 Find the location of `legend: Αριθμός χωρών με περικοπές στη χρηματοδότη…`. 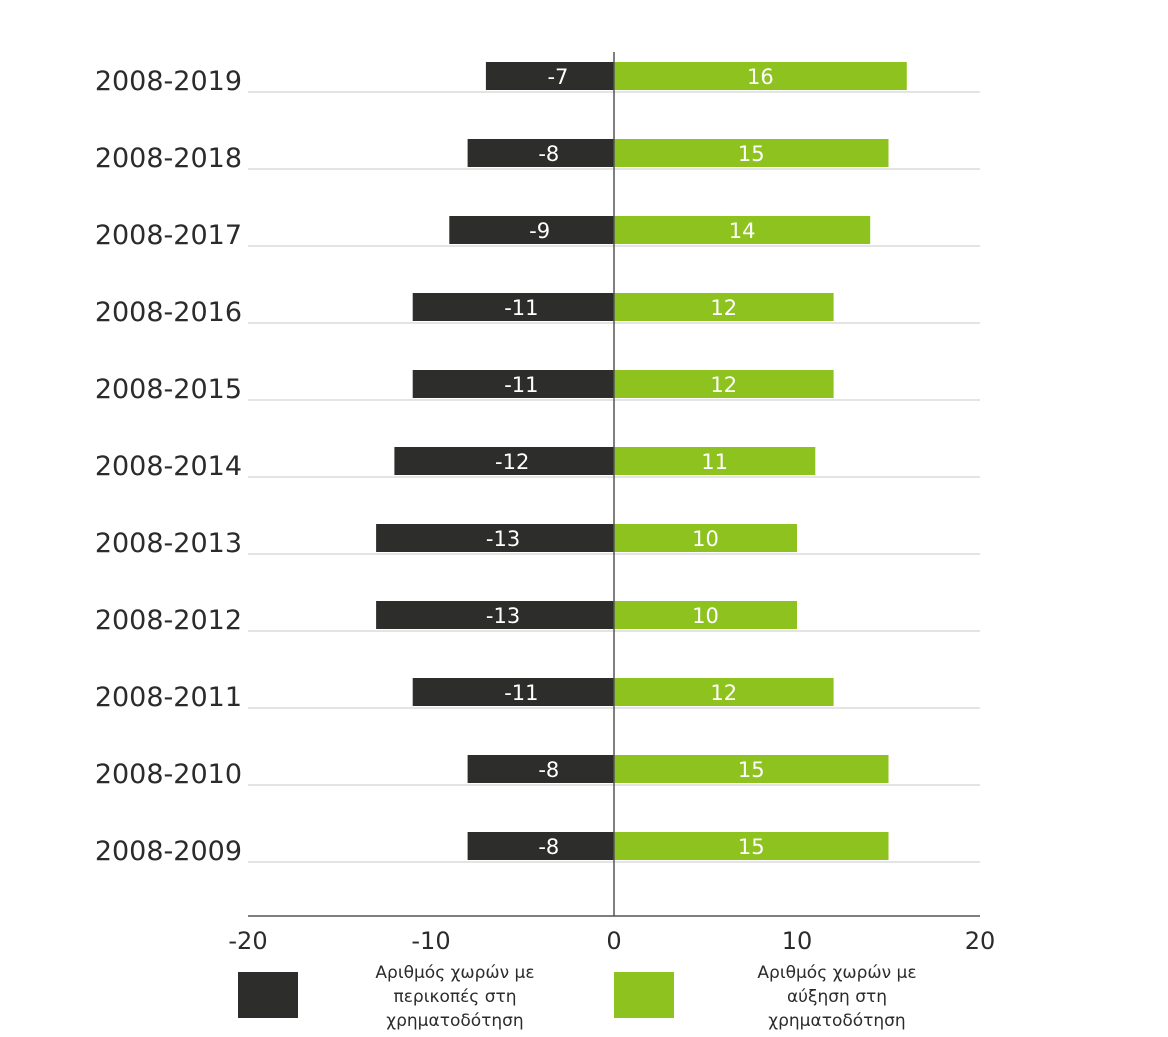

legend: Αριθμός χωρών με περικοπές στη χρηματοδότη… is located at coordinates (577, 997).